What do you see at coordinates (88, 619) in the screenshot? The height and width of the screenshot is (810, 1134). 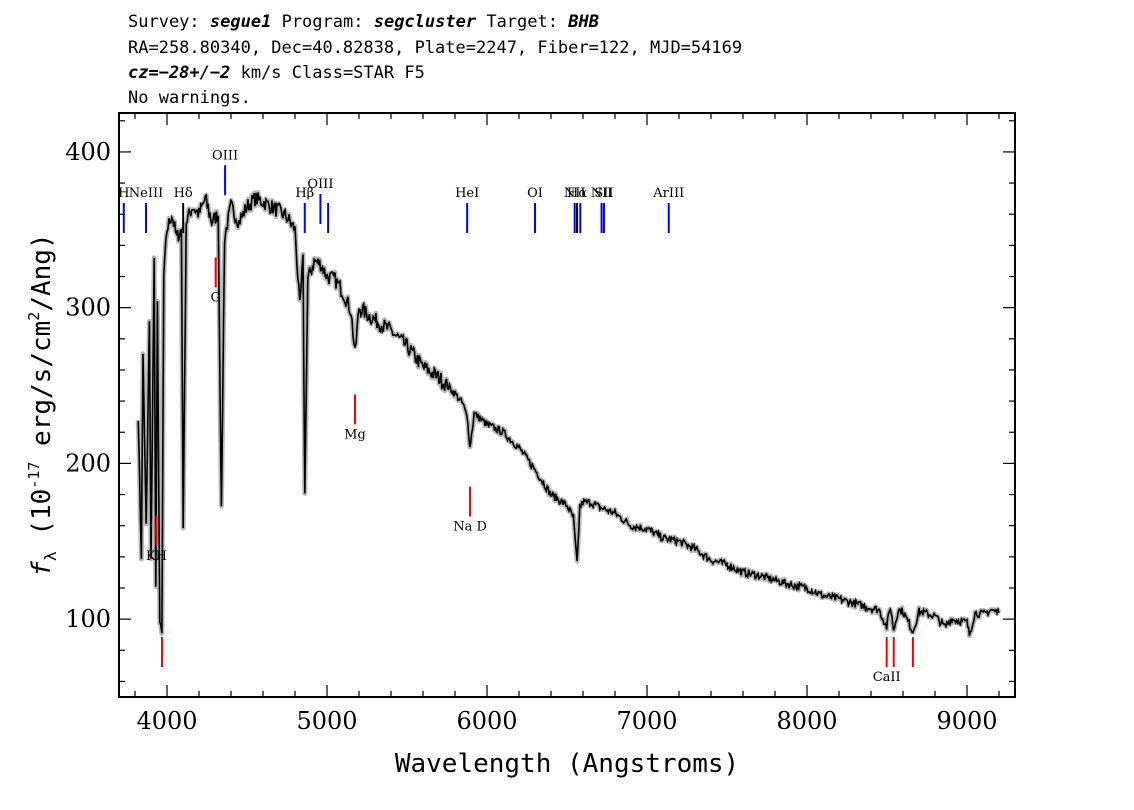 I see `y-tick-label: 100` at bounding box center [88, 619].